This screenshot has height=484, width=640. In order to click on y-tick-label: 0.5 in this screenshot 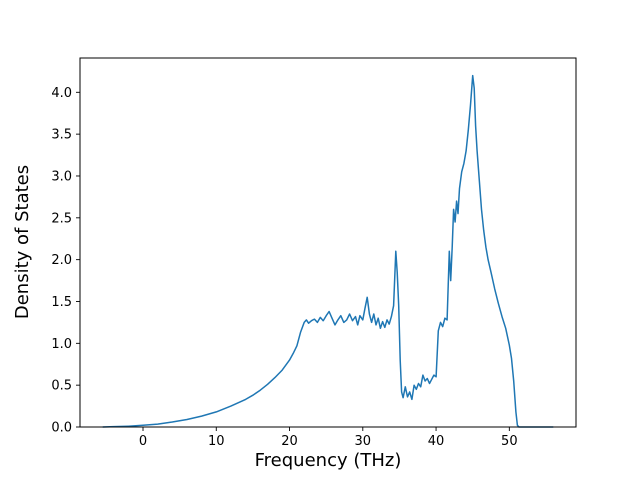, I will do `click(61, 386)`.